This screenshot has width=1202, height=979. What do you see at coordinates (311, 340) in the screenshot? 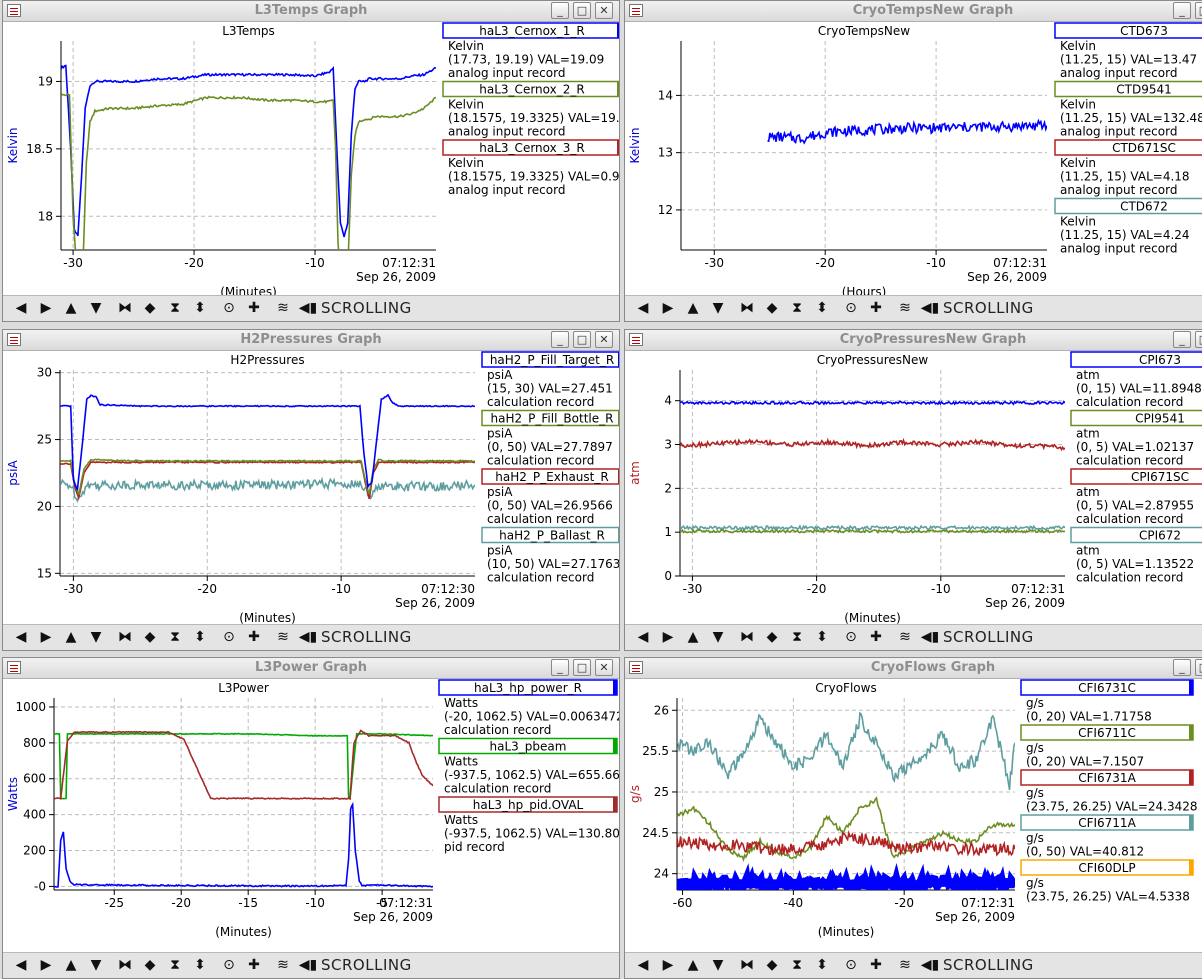
I see `title-bar: H2Pressures Graph _ □ ✕` at bounding box center [311, 340].